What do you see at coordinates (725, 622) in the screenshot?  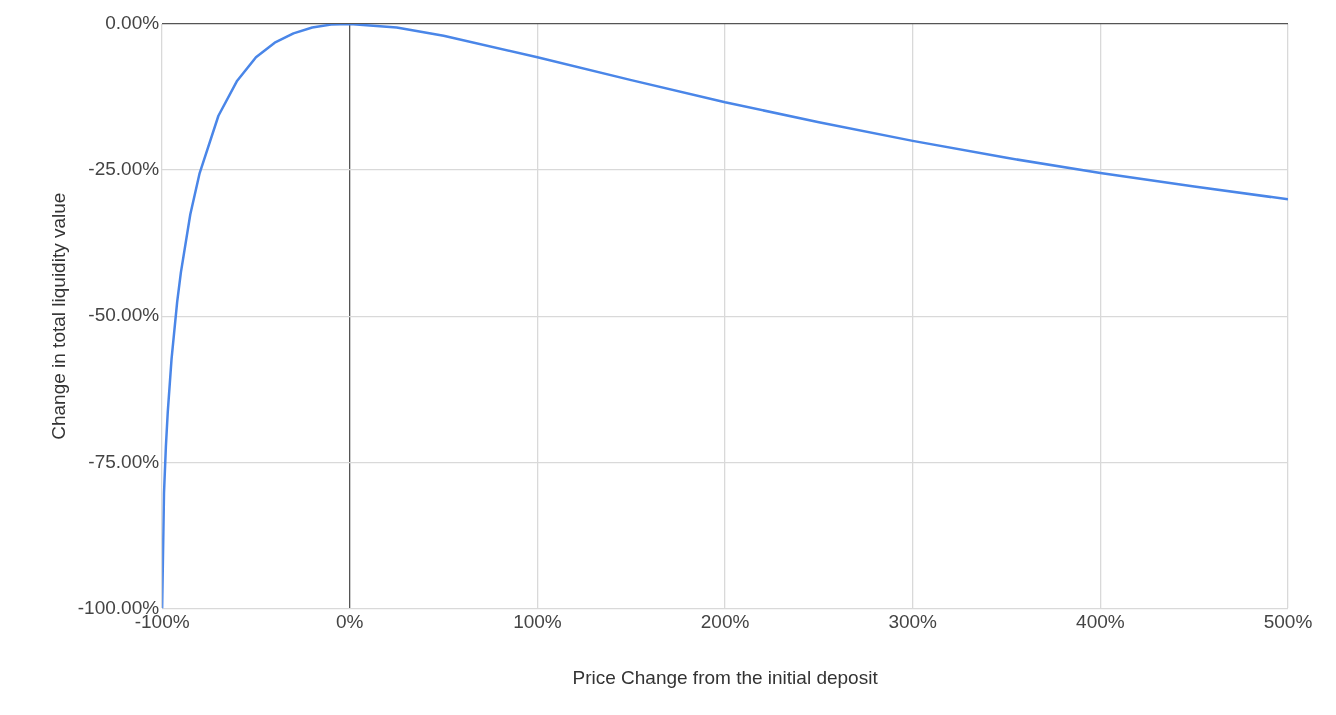 I see `x-tick-label: 200%` at bounding box center [725, 622].